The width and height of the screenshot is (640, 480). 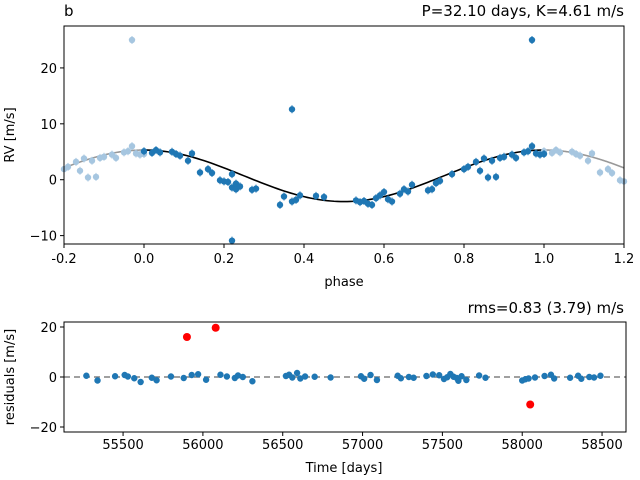 I want to click on rv-y-label: RV [m/s], so click(x=10, y=134).